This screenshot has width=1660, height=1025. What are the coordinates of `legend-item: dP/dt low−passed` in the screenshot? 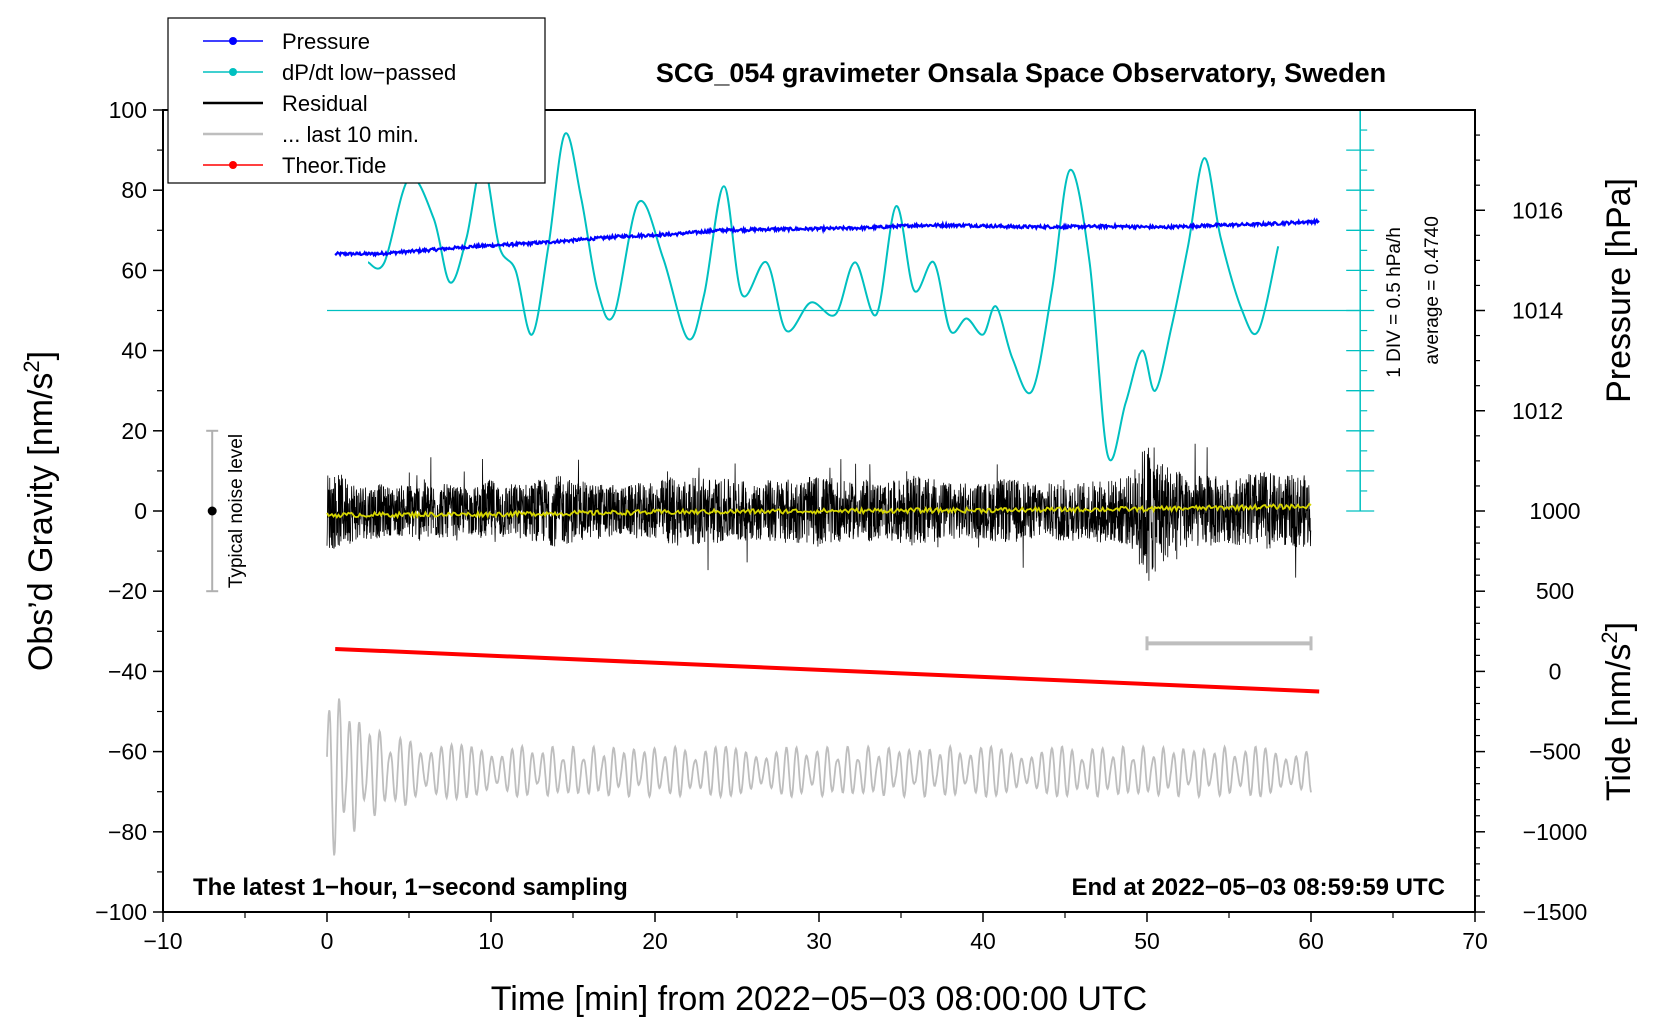 It's located at (329, 72).